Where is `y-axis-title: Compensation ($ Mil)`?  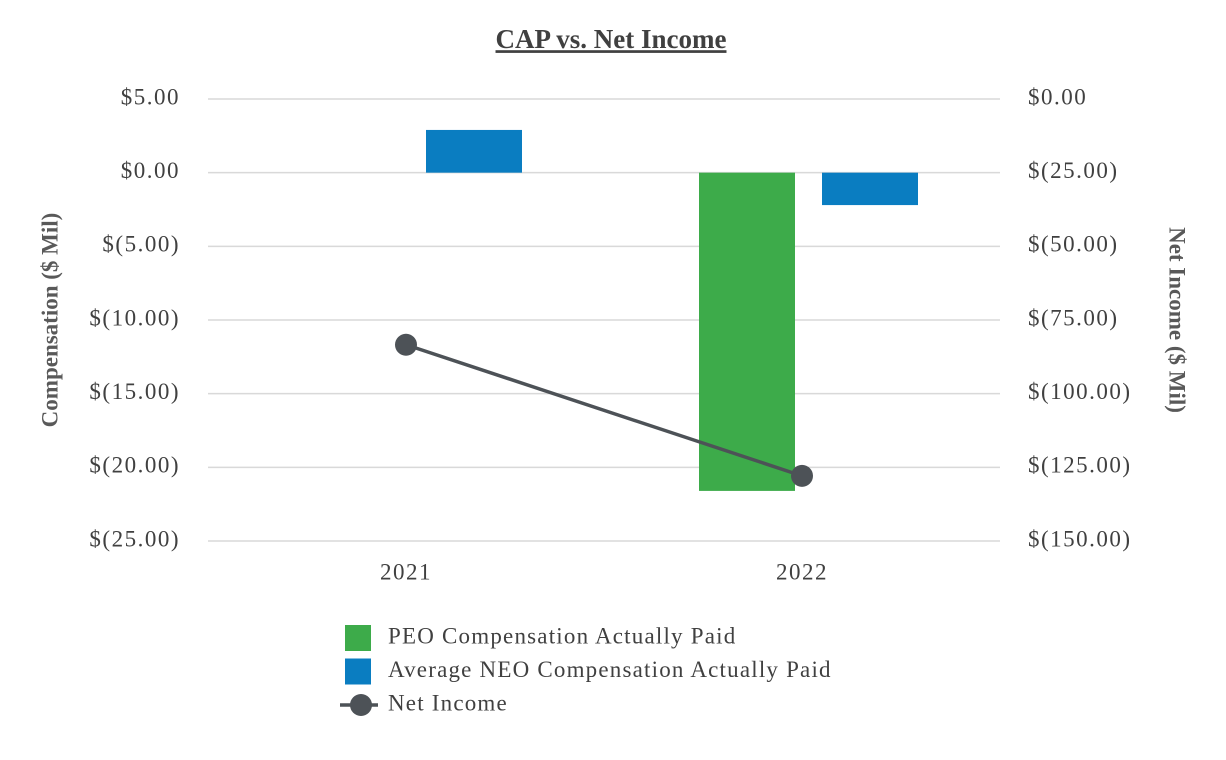 y-axis-title: Compensation ($ Mil) is located at coordinates (49, 320).